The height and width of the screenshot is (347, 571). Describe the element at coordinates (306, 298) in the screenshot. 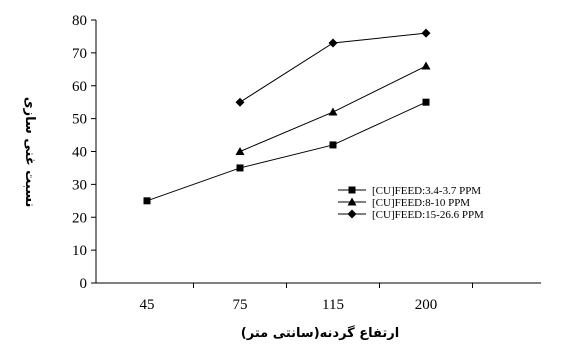

I see `x-ticks: 45 75 115 200` at that location.